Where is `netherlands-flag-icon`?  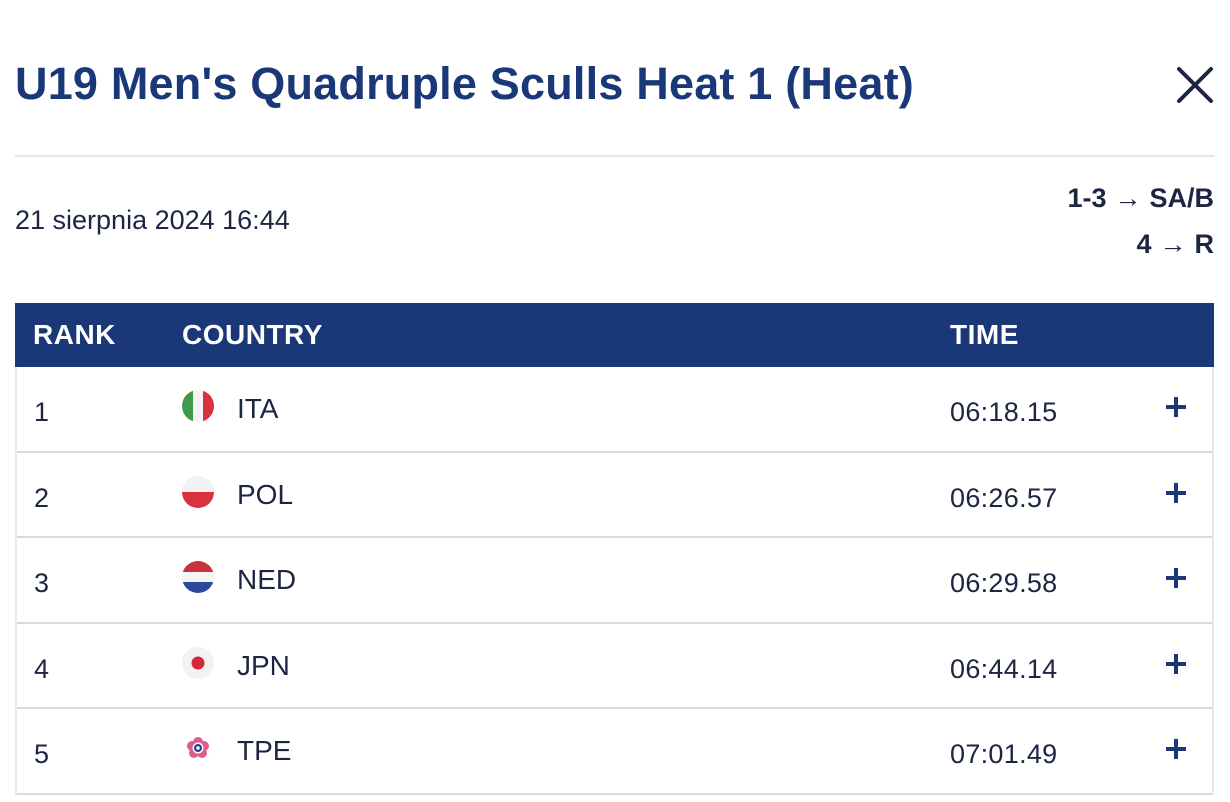
netherlands-flag-icon is located at coordinates (198, 577).